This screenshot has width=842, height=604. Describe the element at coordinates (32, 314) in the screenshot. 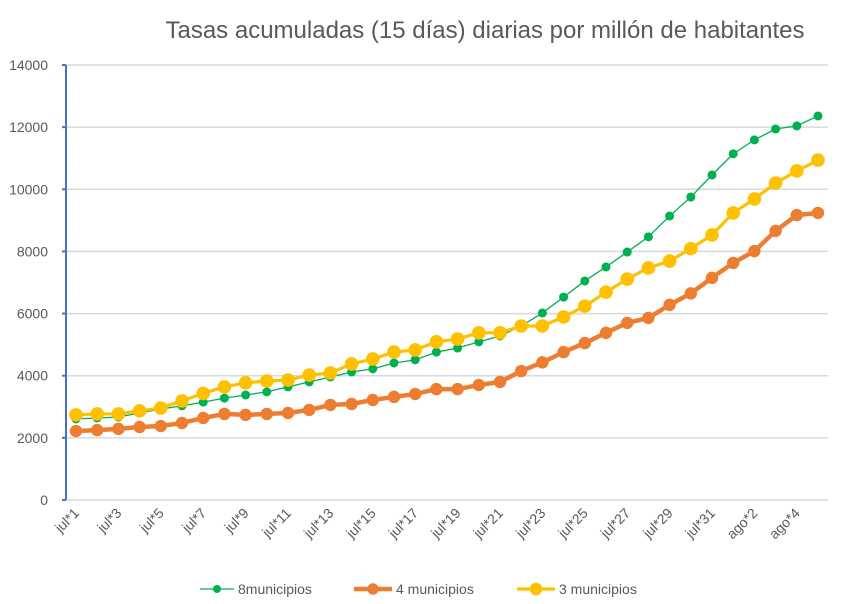

I see `y-tick-label: 6000` at that location.